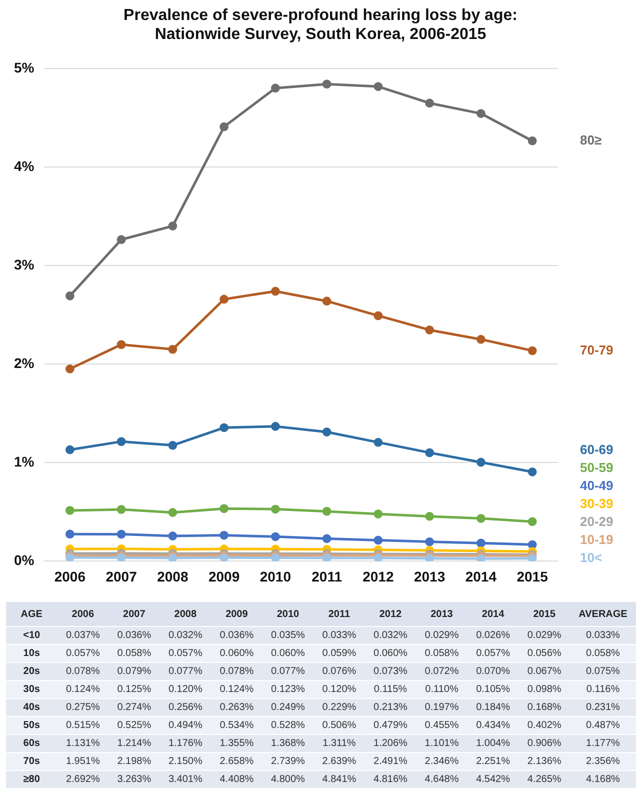  I want to click on data-label: 0.494%, so click(186, 725).